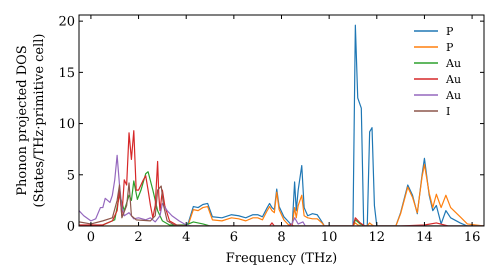 The image size is (500, 280). What do you see at coordinates (70, 227) in the screenshot?
I see `y-tick-label: 0` at bounding box center [70, 227].